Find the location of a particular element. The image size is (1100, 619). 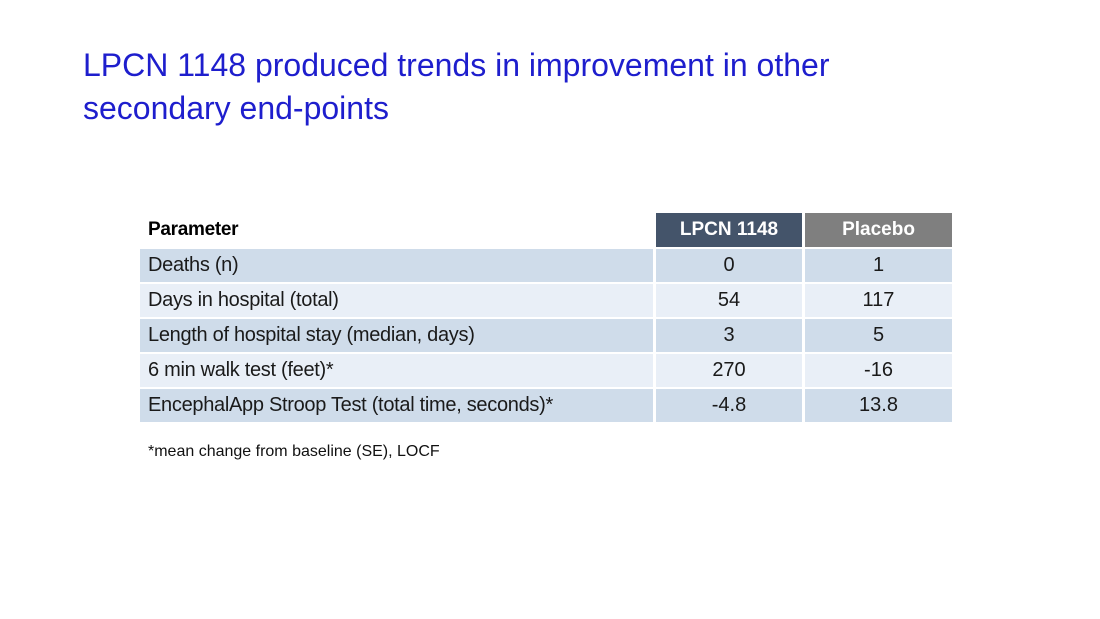

col-header-parameter: Parameter is located at coordinates (193, 229).